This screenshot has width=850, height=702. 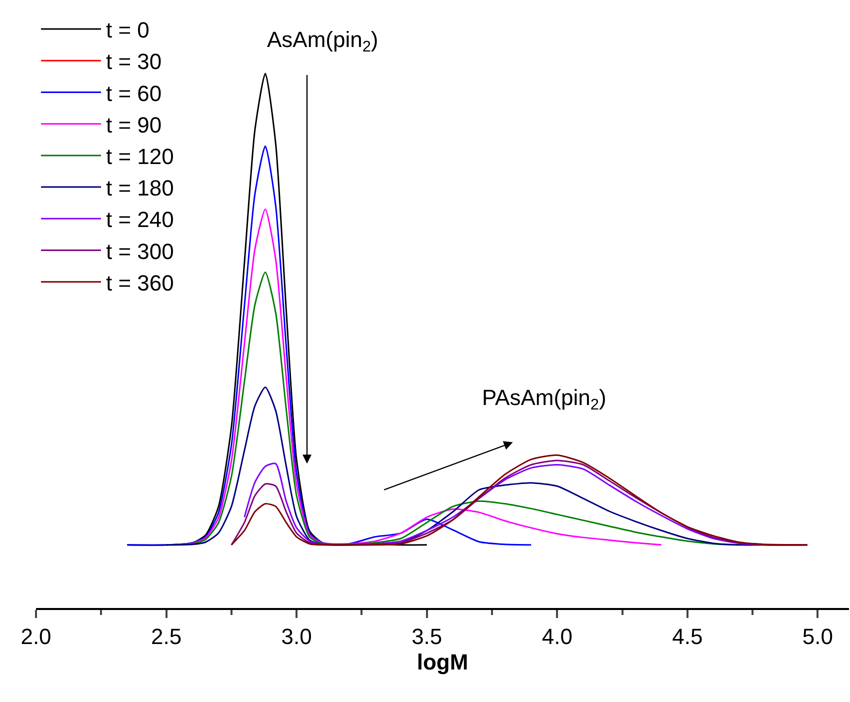 What do you see at coordinates (544, 399) in the screenshot?
I see `annotation: PAsAm(pin$_{2}$)` at bounding box center [544, 399].